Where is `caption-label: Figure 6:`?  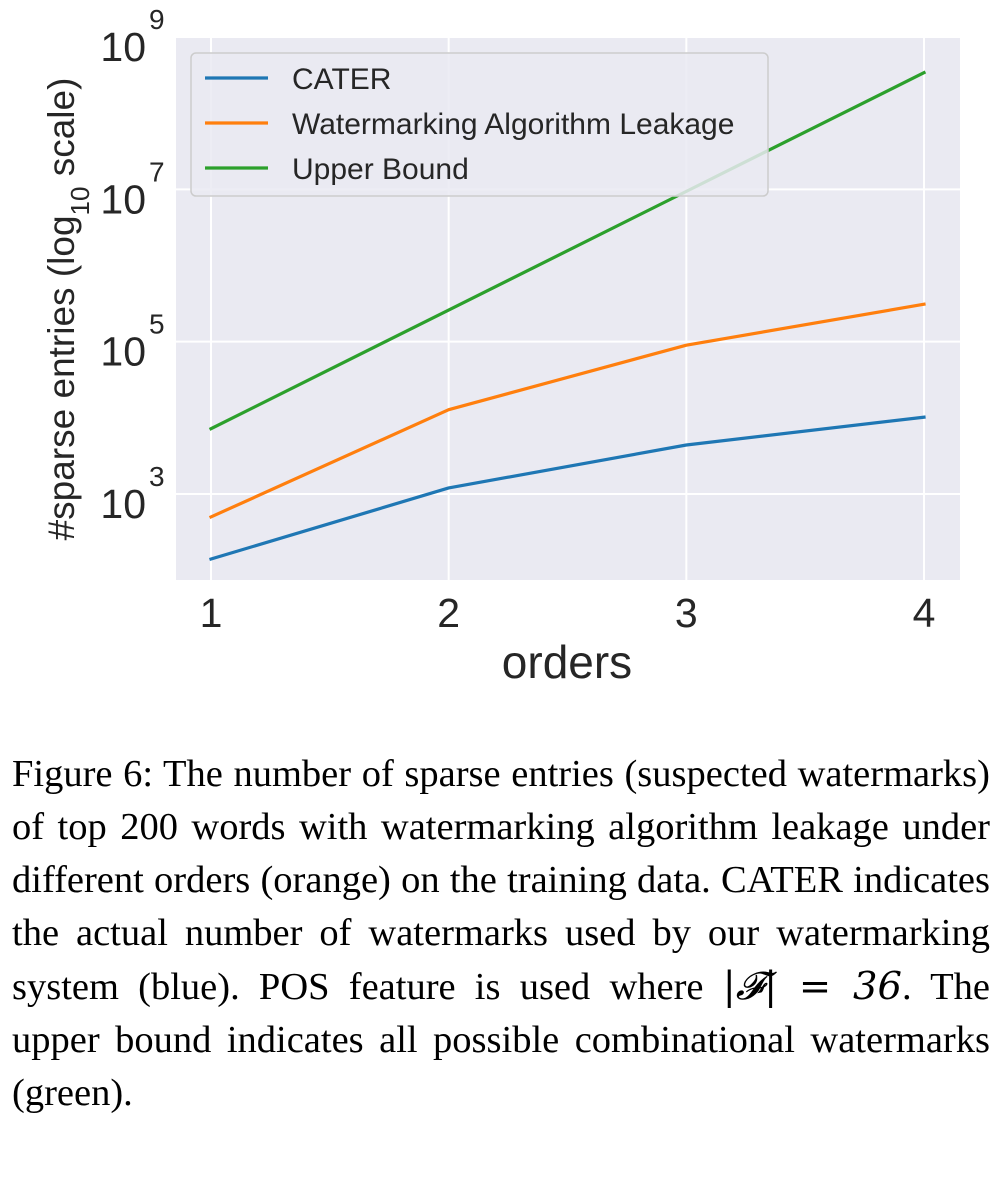
caption-label: Figure 6: is located at coordinates (83, 774).